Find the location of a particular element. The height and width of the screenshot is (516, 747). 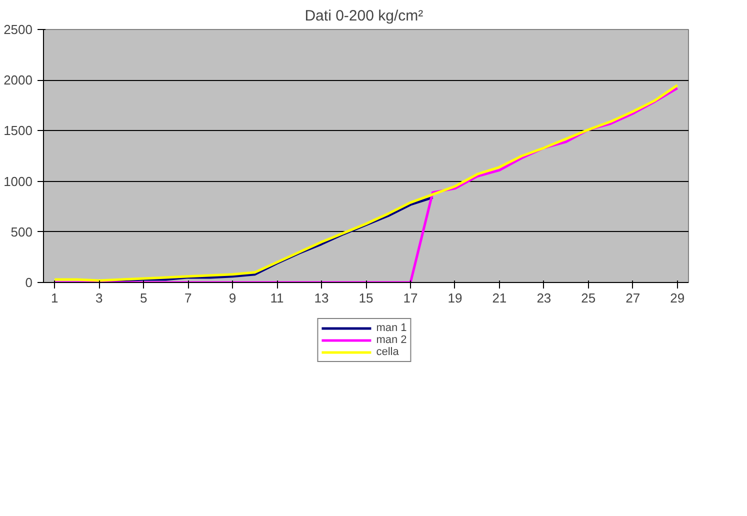

x-tick-label: 23 is located at coordinates (544, 298).